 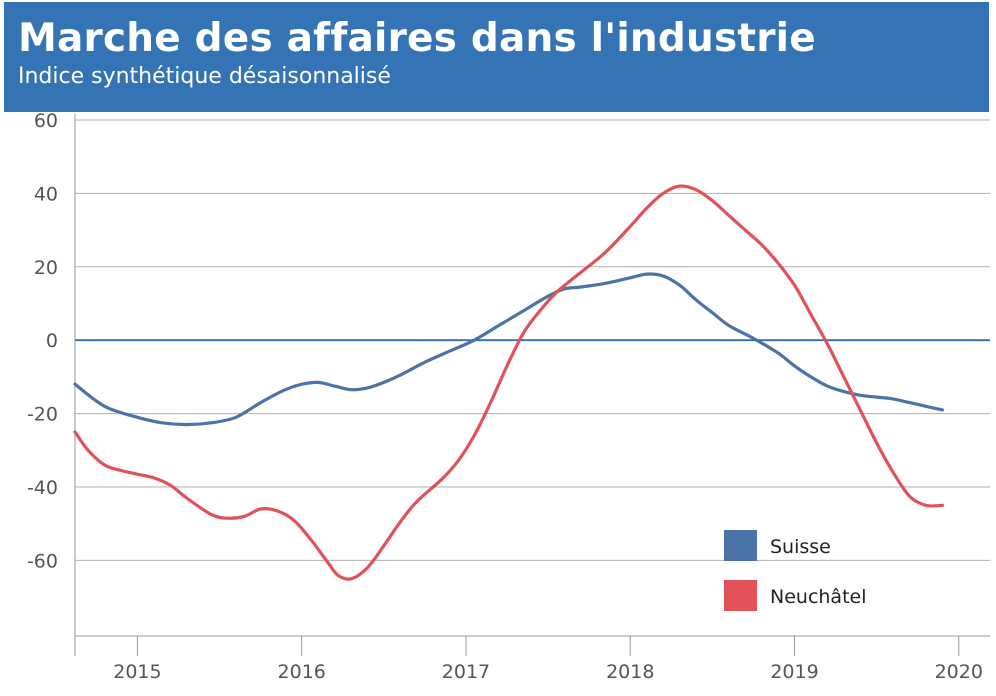 What do you see at coordinates (630, 672) in the screenshot?
I see `x-tick-label: 2018` at bounding box center [630, 672].